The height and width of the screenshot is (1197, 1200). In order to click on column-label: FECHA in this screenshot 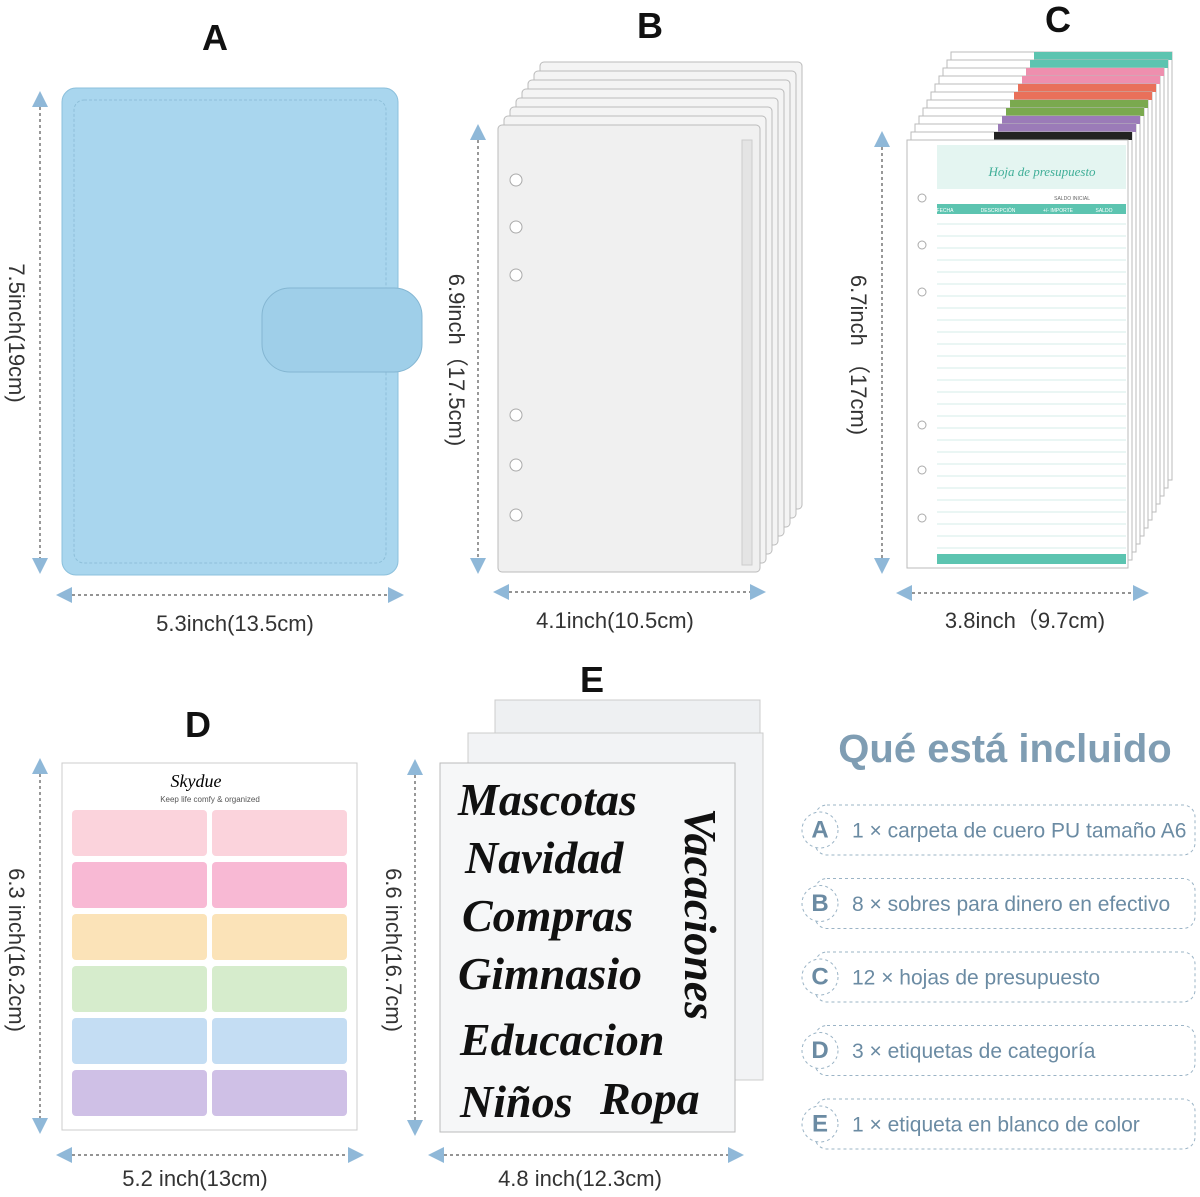, I will do `click(946, 211)`.